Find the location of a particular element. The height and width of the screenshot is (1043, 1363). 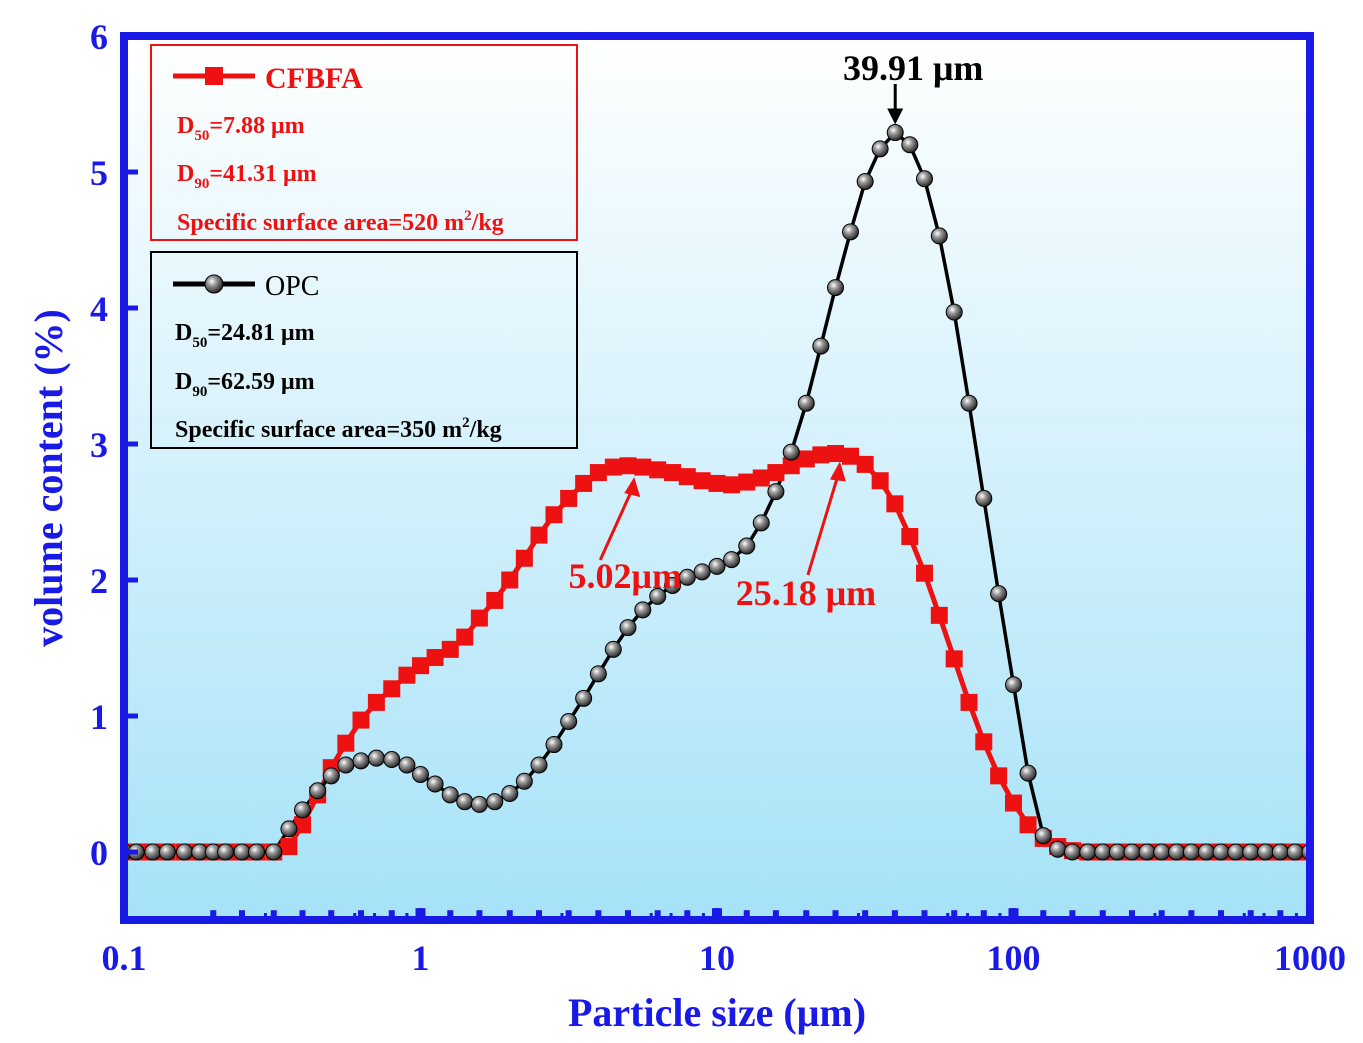

legend-cfbfa-d50: D50=7.88 μm is located at coordinates (241, 128).